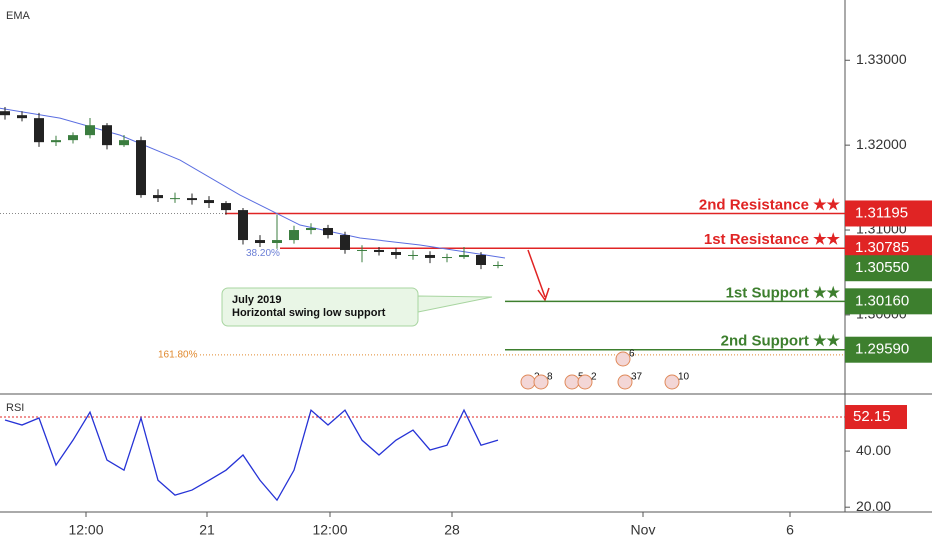 The height and width of the screenshot is (550, 932). Describe the element at coordinates (881, 144) in the screenshot. I see `y-tick-label: 1.32000` at that location.